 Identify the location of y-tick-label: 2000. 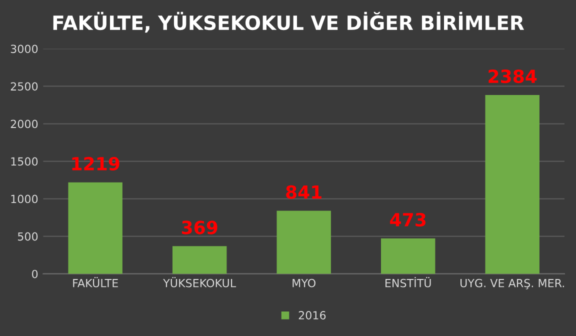
(24, 124).